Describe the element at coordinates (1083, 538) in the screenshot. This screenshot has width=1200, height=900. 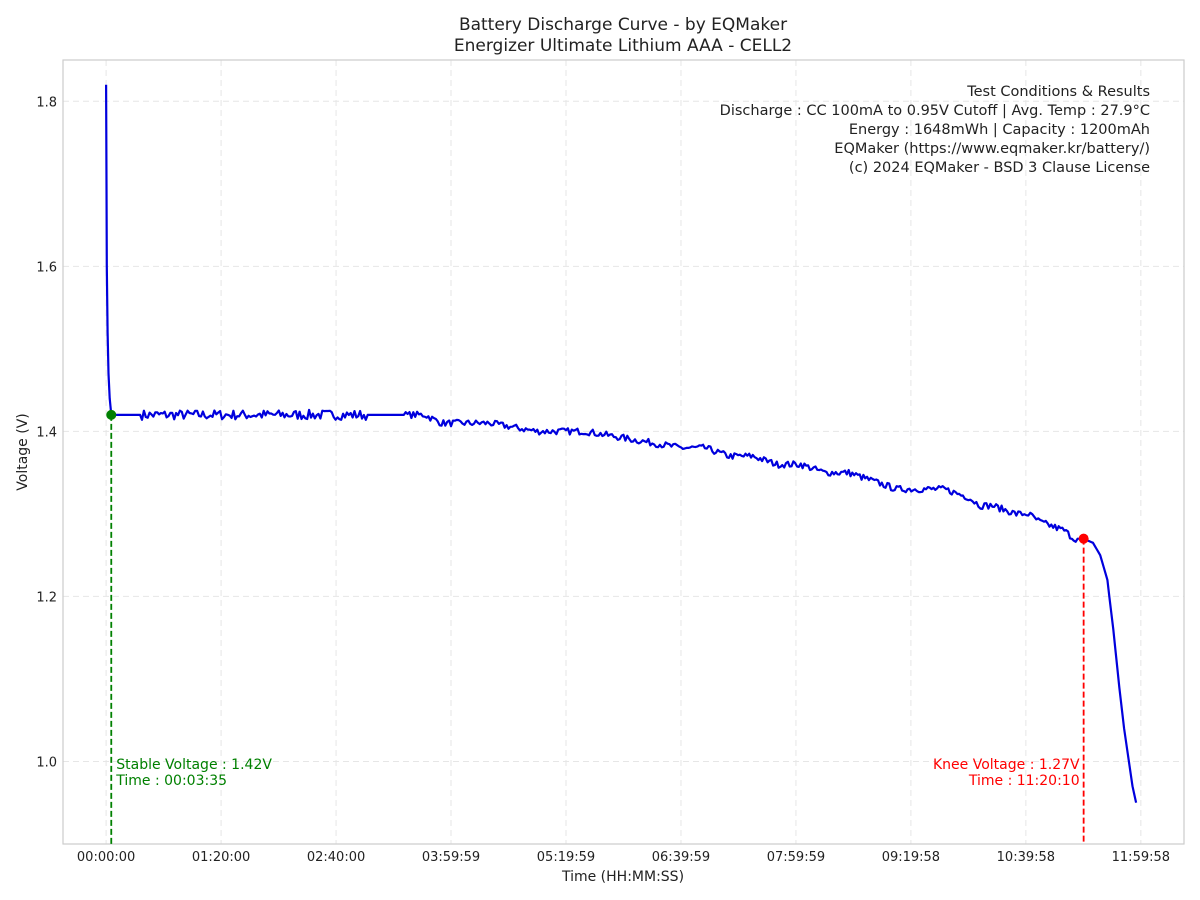
I see `knee-point` at that location.